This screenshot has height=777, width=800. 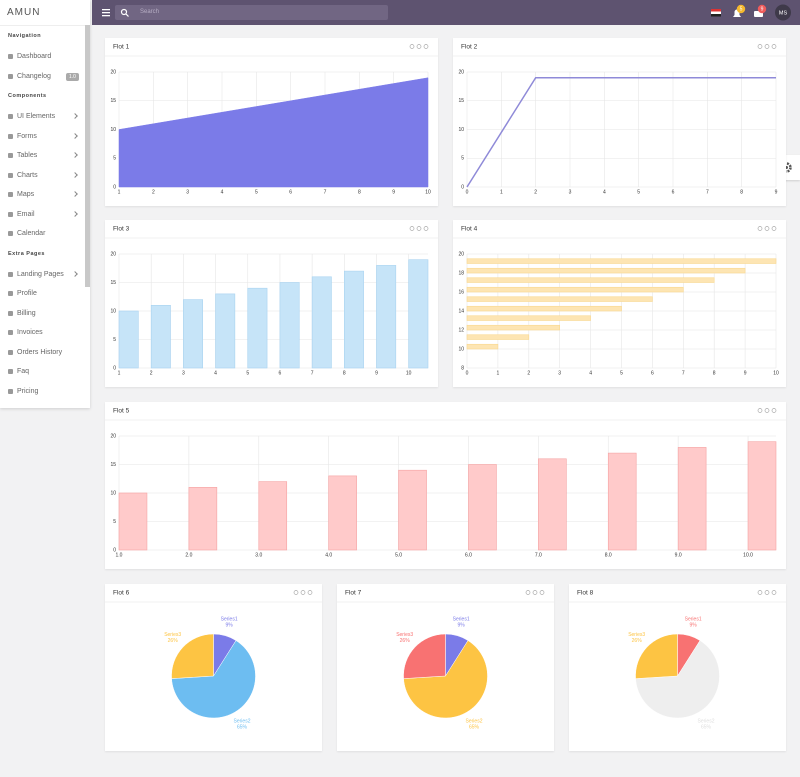 What do you see at coordinates (462, 187) in the screenshot?
I see `y-tick-label: 0` at bounding box center [462, 187].